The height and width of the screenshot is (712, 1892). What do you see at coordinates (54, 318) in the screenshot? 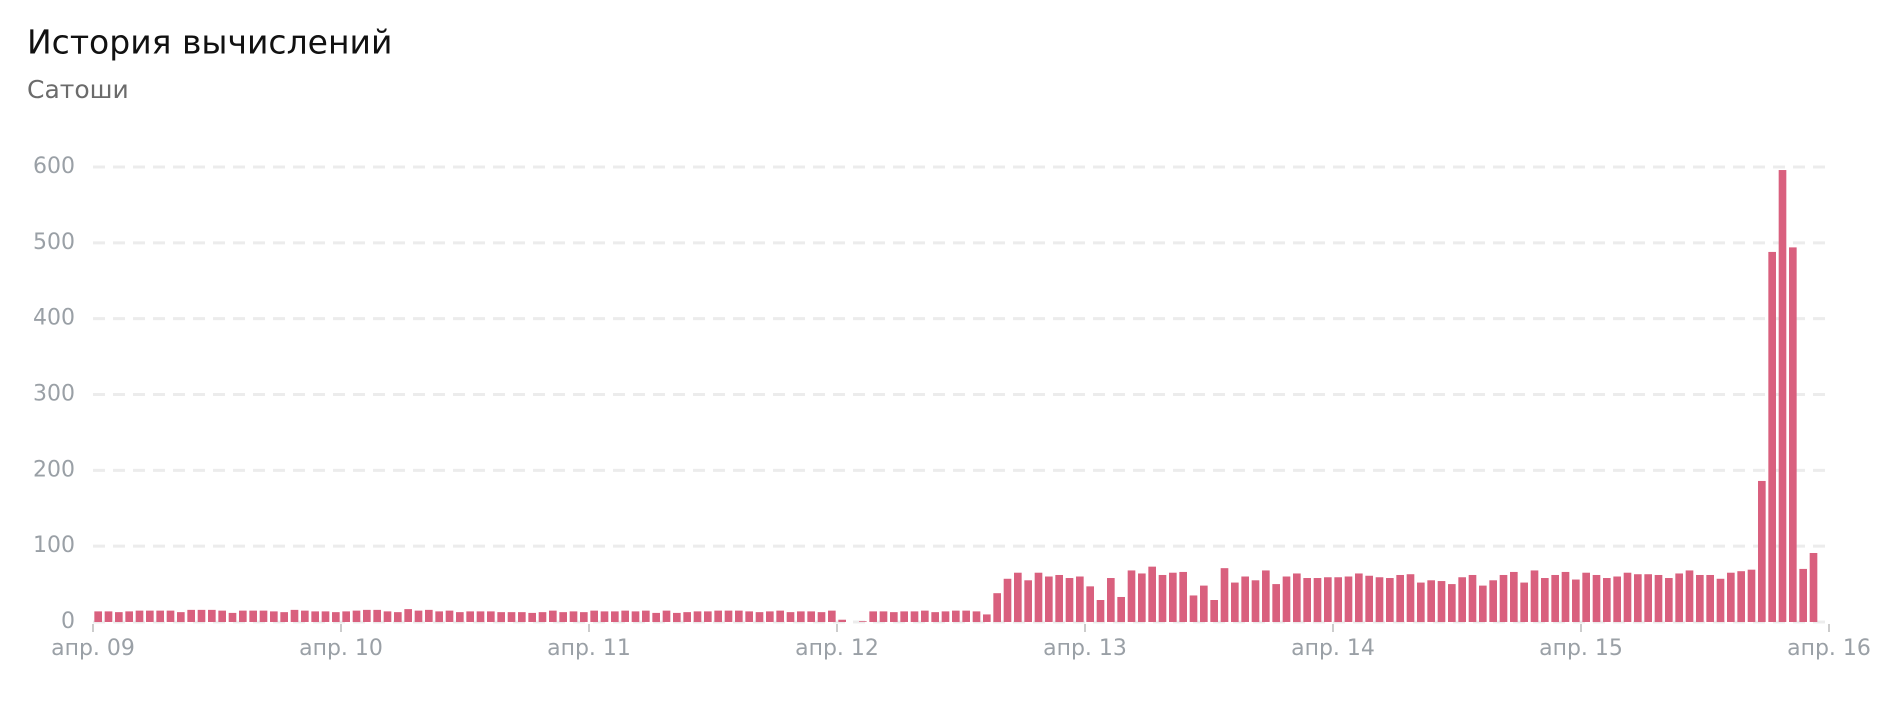
I see `y-tick-label: 400` at bounding box center [54, 318].